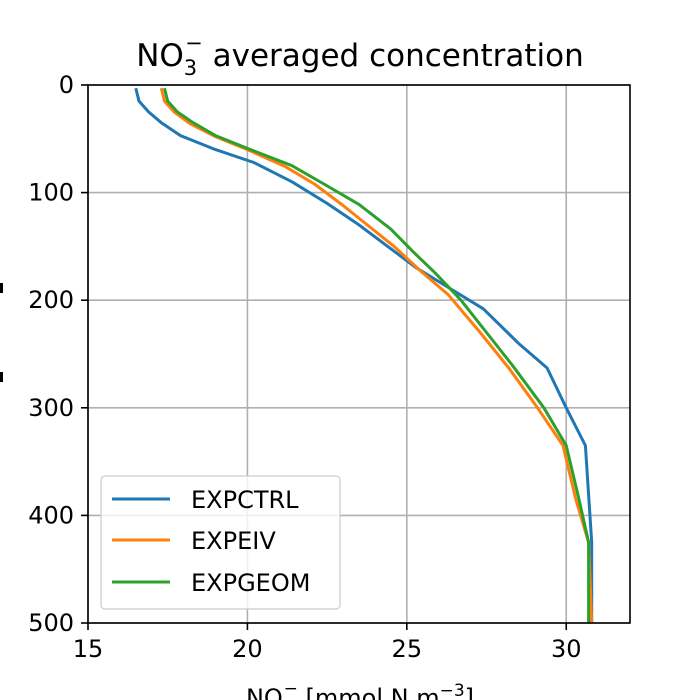 Image resolution: width=700 pixels, height=700 pixels. Describe the element at coordinates (190, 68) in the screenshot. I see `chart-title-sub: 3` at that location.